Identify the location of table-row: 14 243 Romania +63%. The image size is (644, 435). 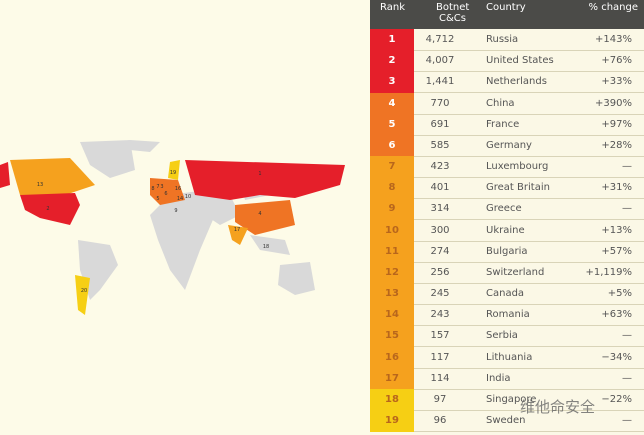
(507, 315).